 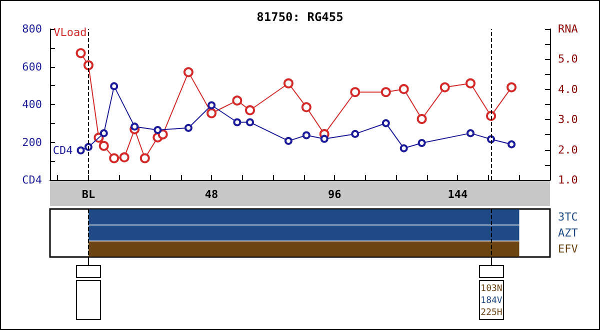 What do you see at coordinates (568, 89) in the screenshot?
I see `y2-tick-label: 4.0` at bounding box center [568, 89].